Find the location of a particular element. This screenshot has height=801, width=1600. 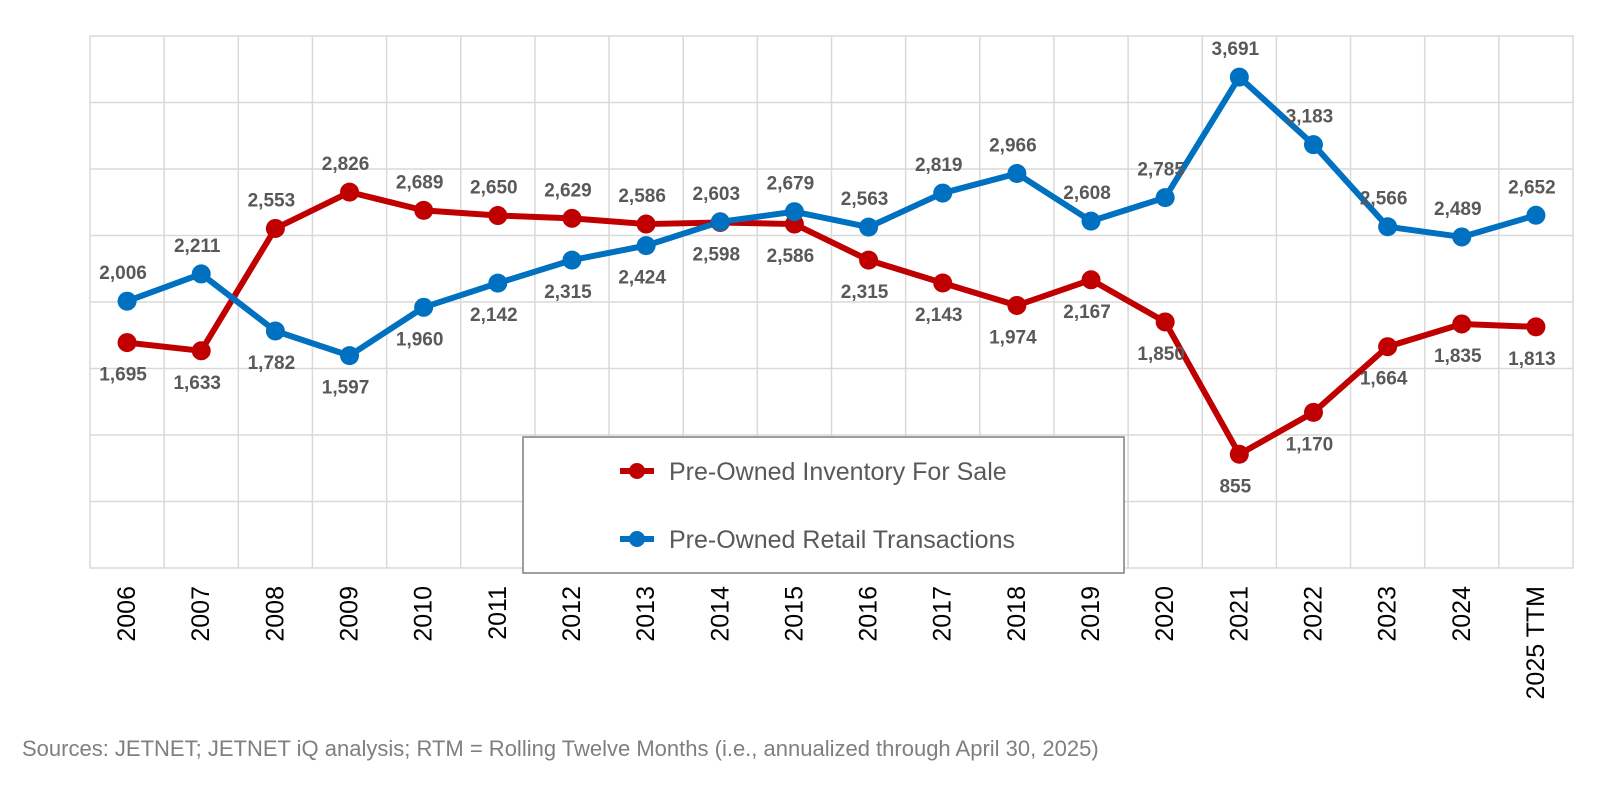

data-label: 2,679 is located at coordinates (791, 184).